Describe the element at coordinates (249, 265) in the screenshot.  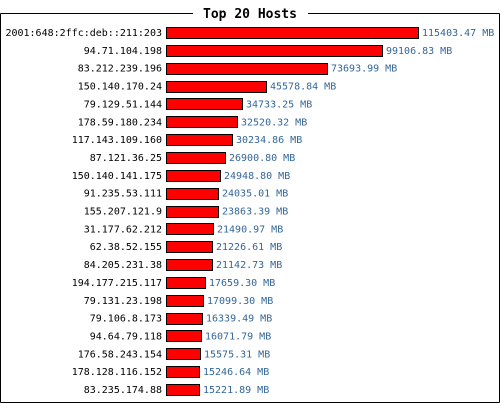
I see `value-label: 21142.73 MB` at that location.